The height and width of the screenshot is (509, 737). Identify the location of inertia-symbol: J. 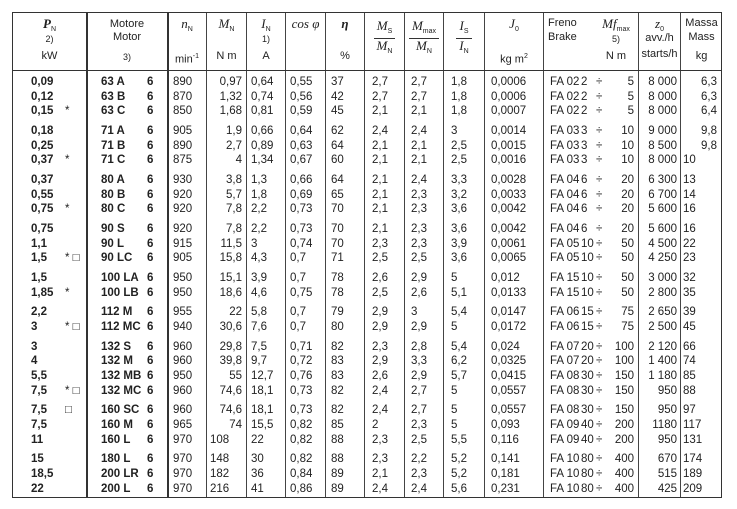
(512, 23).